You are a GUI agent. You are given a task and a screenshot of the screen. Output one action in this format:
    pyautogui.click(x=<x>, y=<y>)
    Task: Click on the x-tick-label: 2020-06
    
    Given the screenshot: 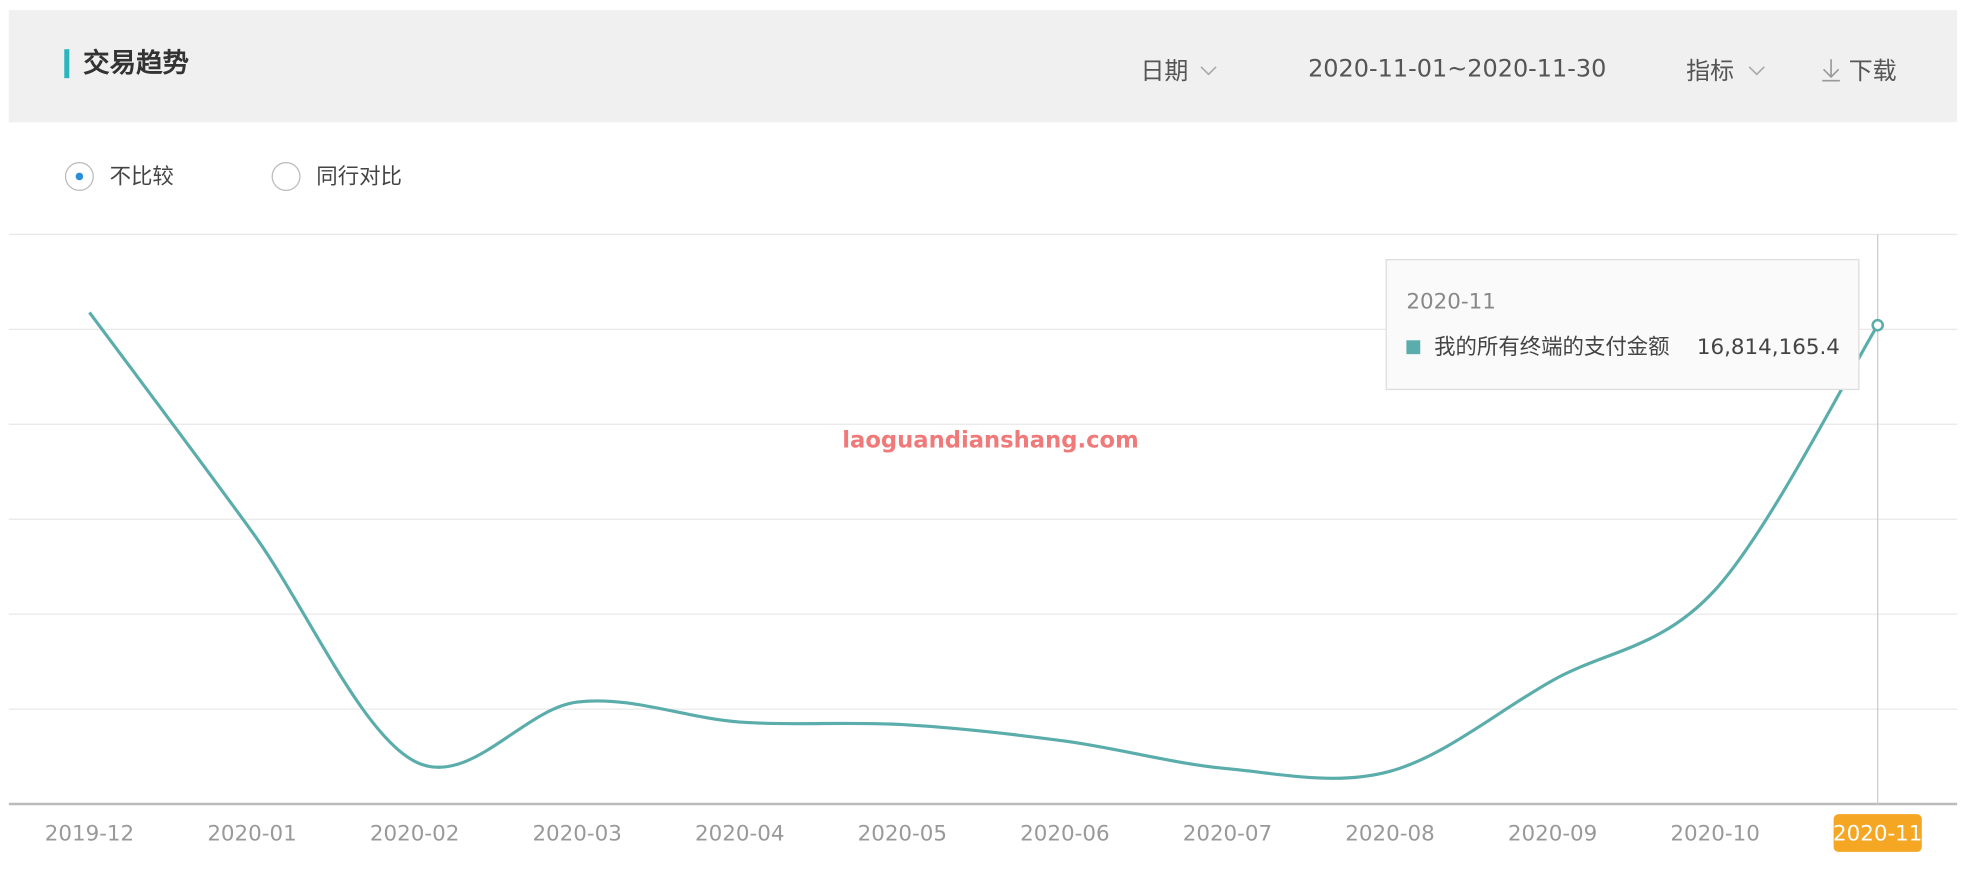 What is the action you would take?
    pyautogui.click(x=1064, y=833)
    